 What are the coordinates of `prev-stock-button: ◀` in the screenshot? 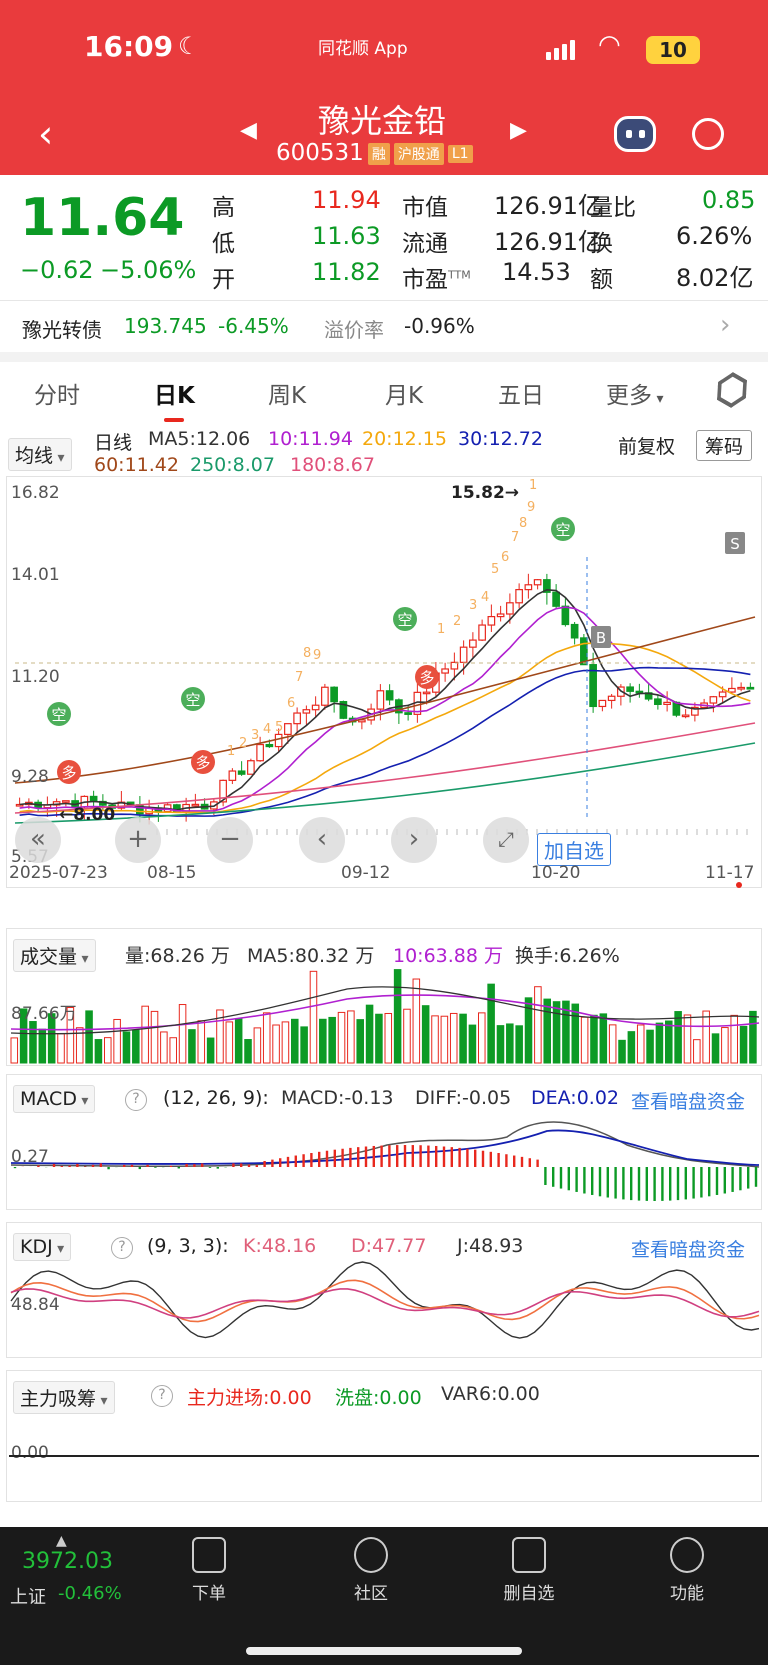 It's located at (248, 130).